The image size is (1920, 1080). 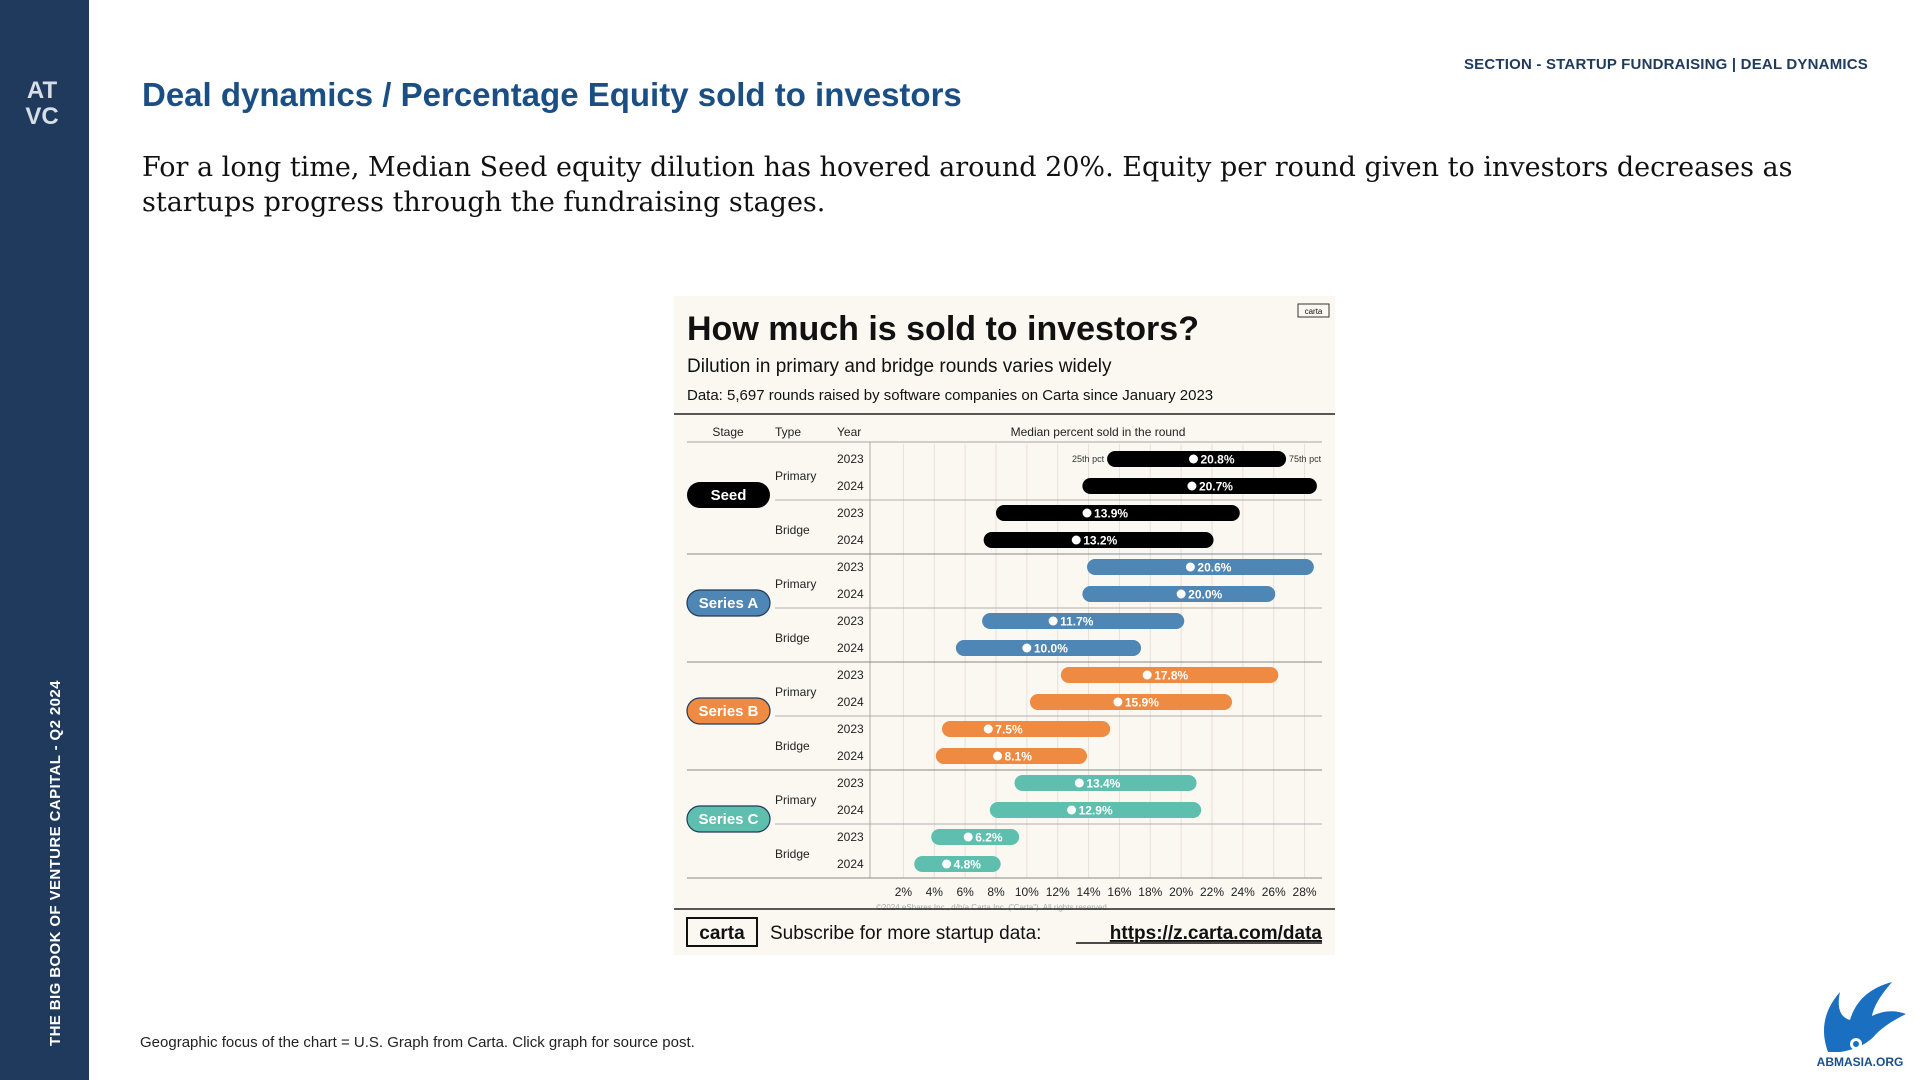 What do you see at coordinates (989, 838) in the screenshot?
I see `median-label: 6.2%` at bounding box center [989, 838].